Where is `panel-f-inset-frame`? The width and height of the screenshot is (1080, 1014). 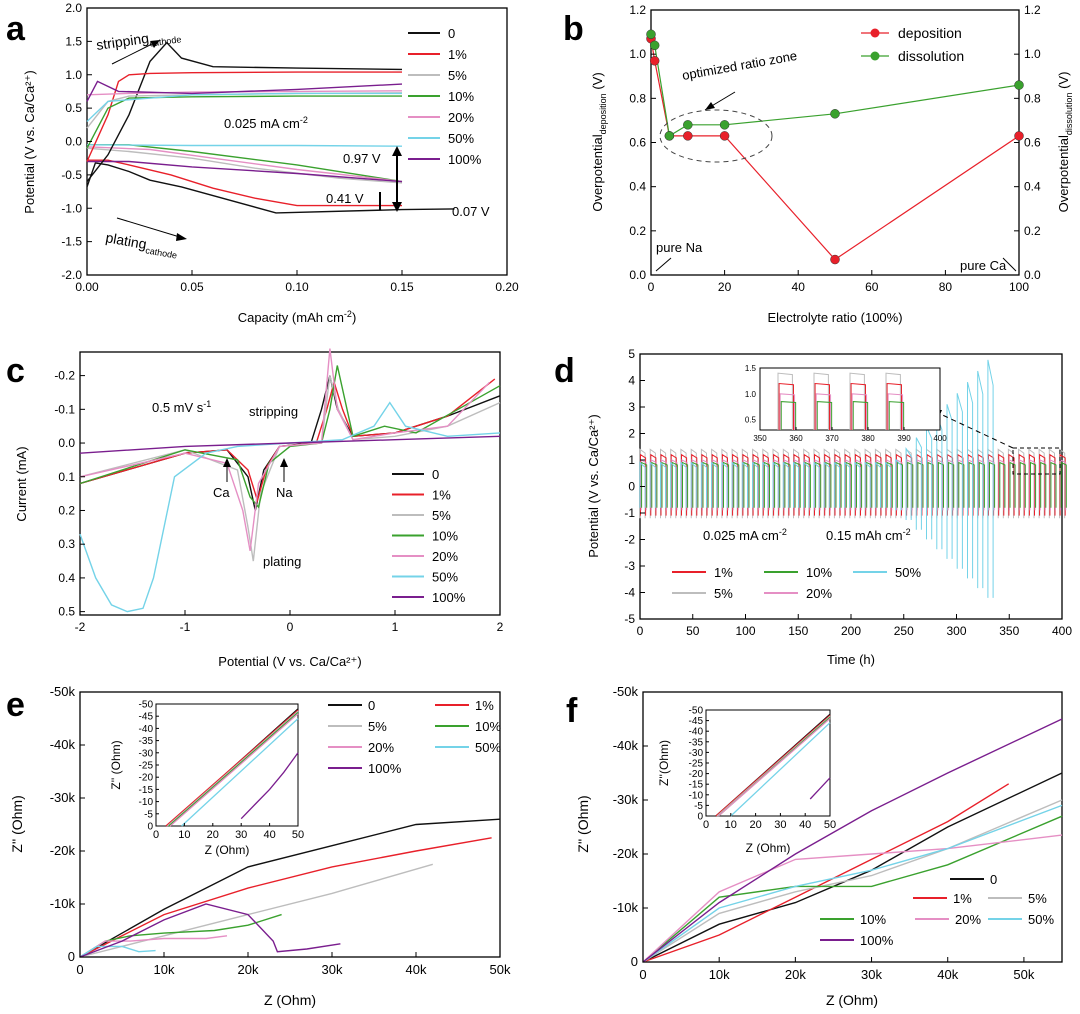
panel-f-inset-frame is located at coordinates (768, 763).